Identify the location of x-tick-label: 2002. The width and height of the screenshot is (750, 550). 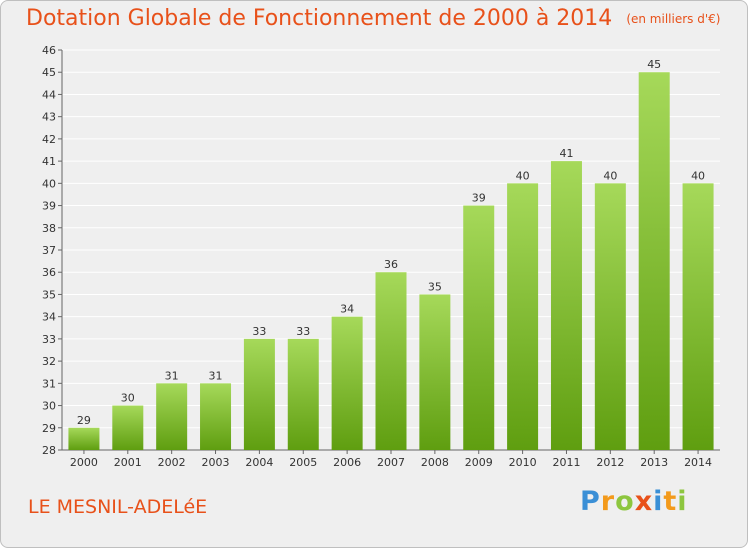
(172, 462).